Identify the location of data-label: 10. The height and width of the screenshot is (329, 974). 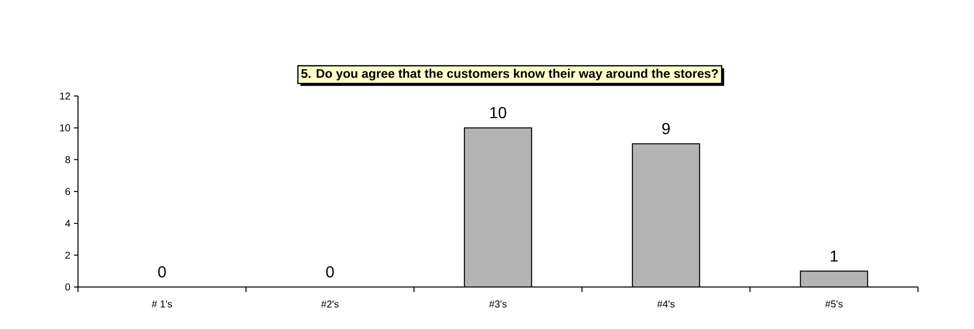
(498, 112).